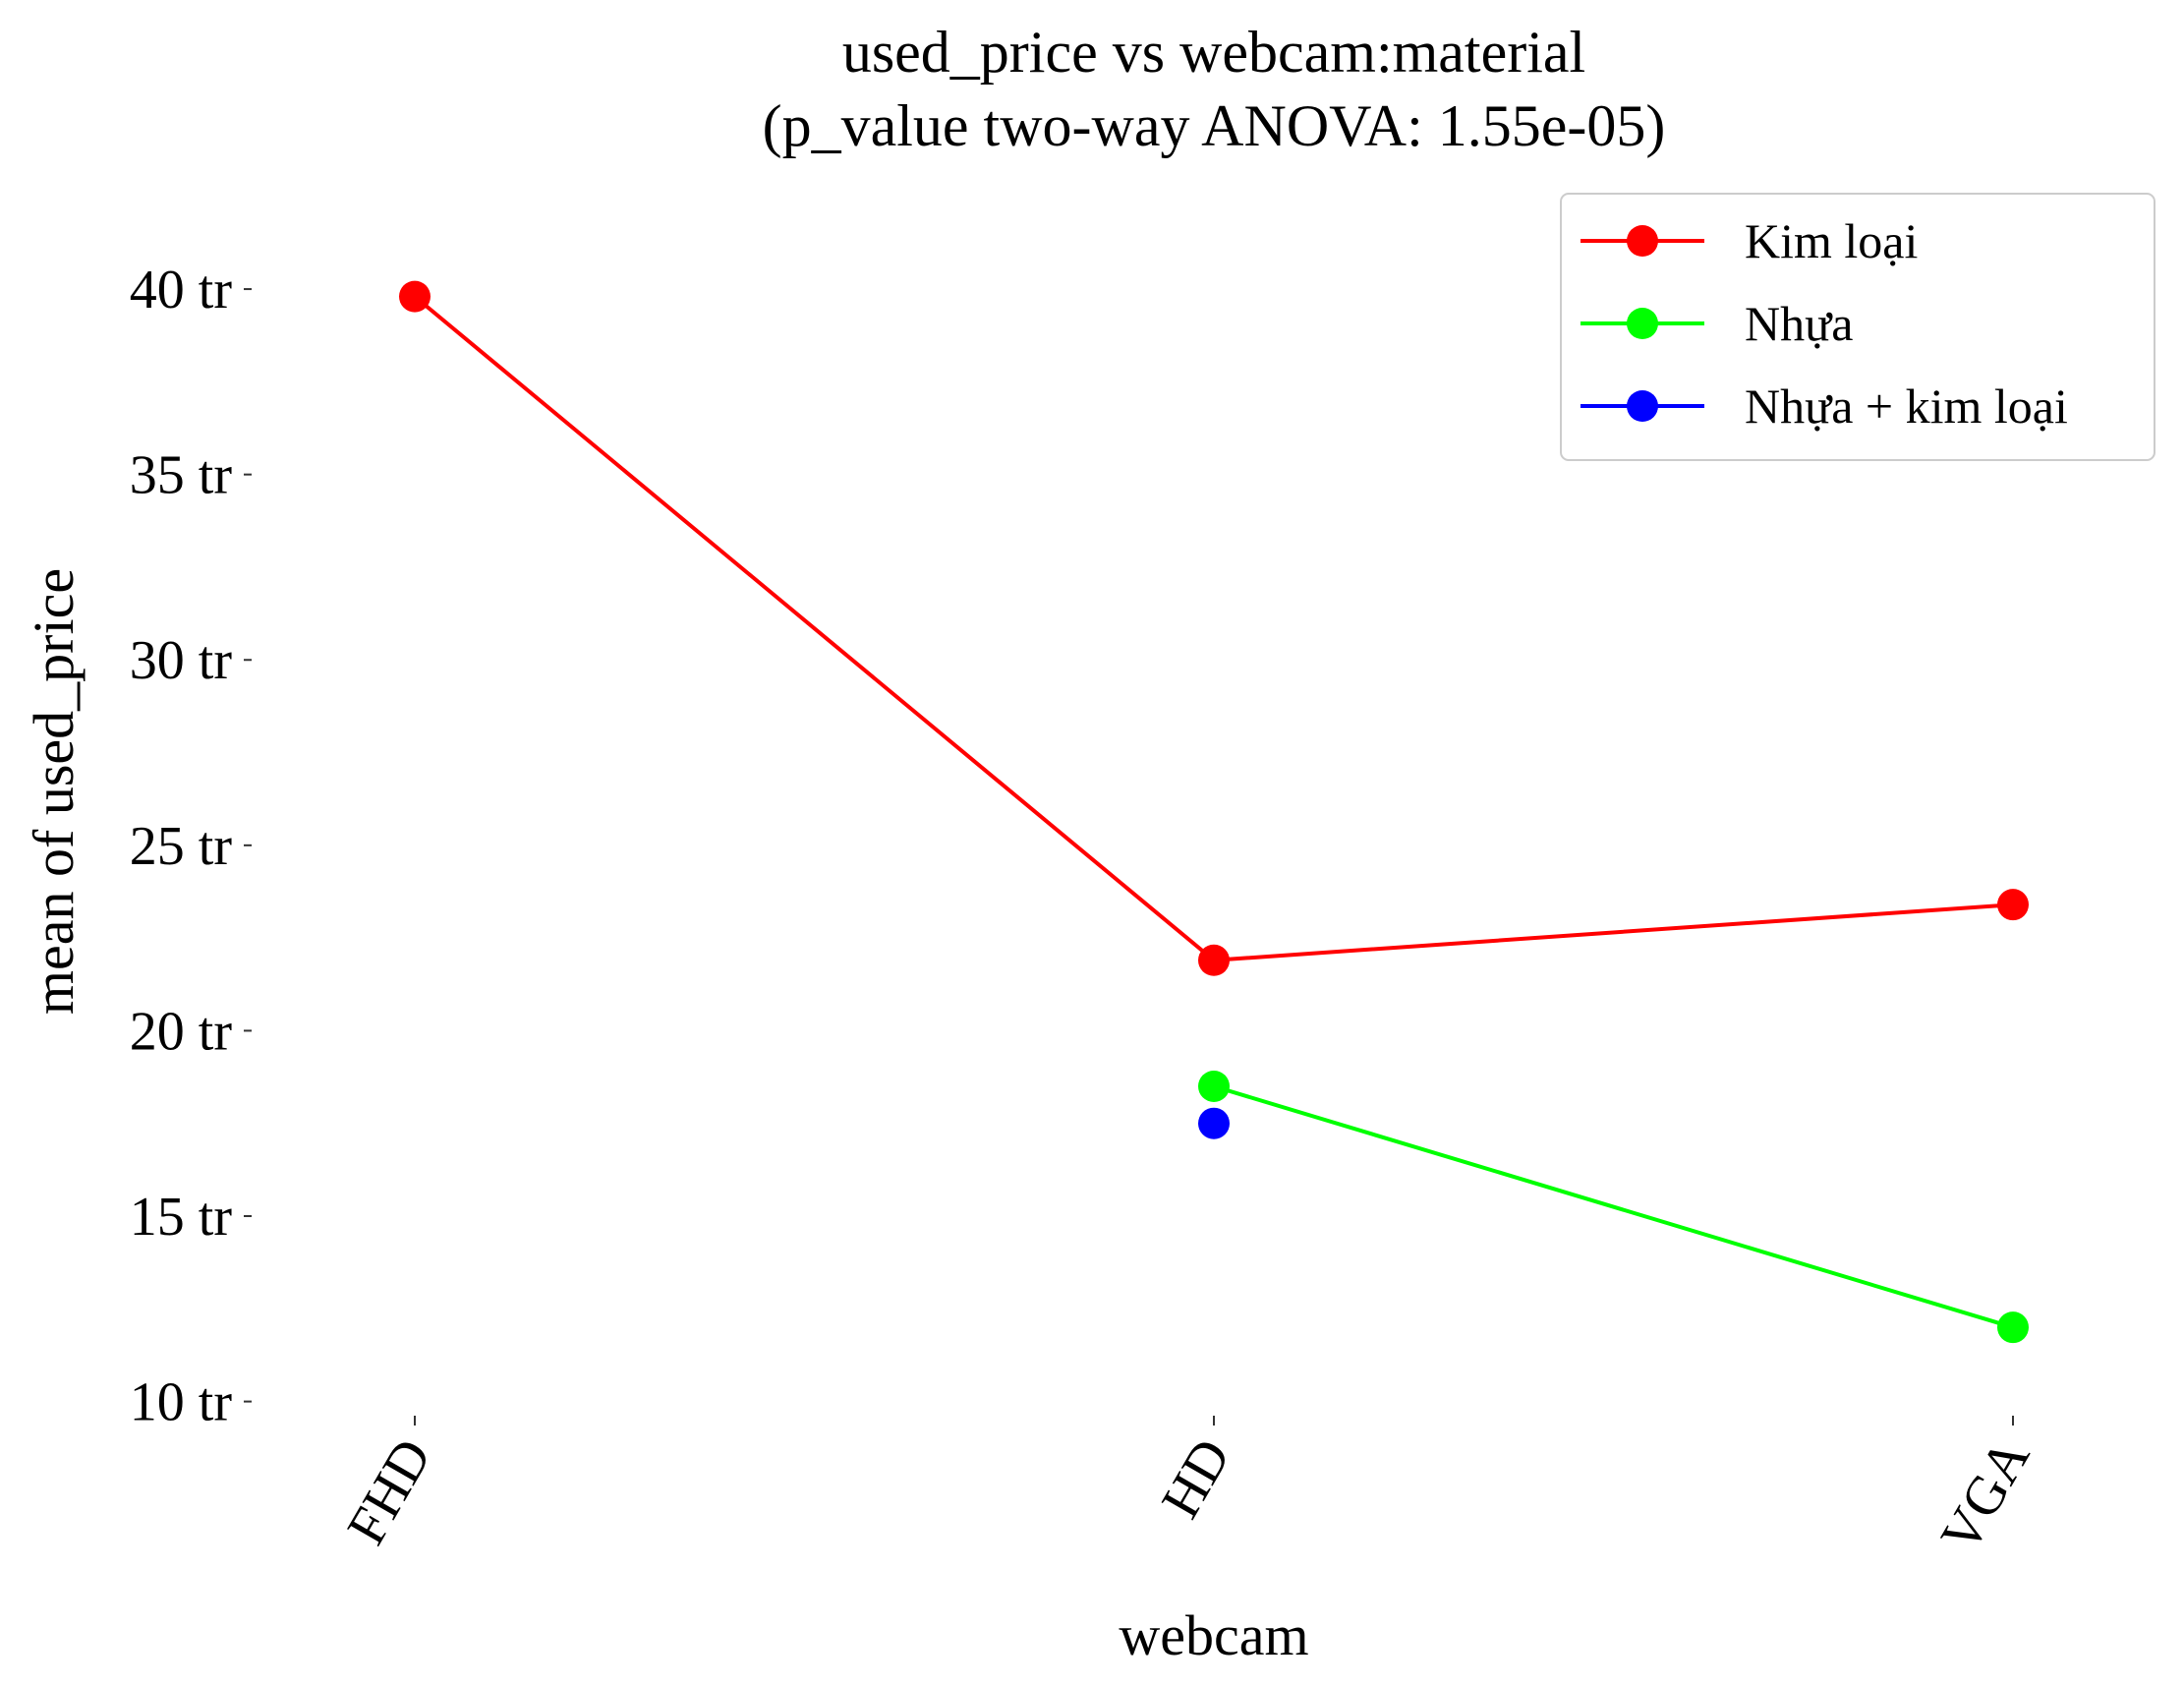 The height and width of the screenshot is (1688, 2184). I want to click on legend: Kim loại Nhựa Nhựa + kim loại, so click(1857, 327).